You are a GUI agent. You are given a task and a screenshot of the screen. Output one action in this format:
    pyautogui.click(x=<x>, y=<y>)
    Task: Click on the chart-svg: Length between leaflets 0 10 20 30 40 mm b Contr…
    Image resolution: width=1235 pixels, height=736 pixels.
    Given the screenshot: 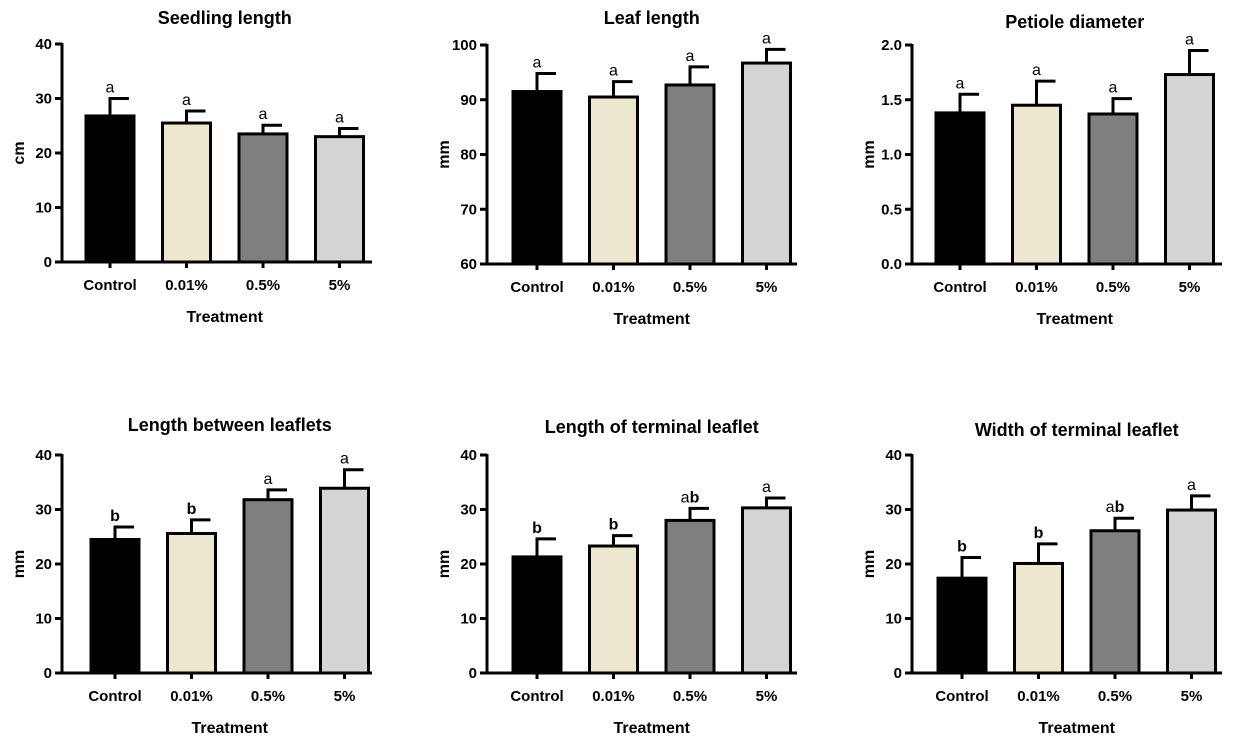 What is the action you would take?
    pyautogui.click(x=191, y=575)
    